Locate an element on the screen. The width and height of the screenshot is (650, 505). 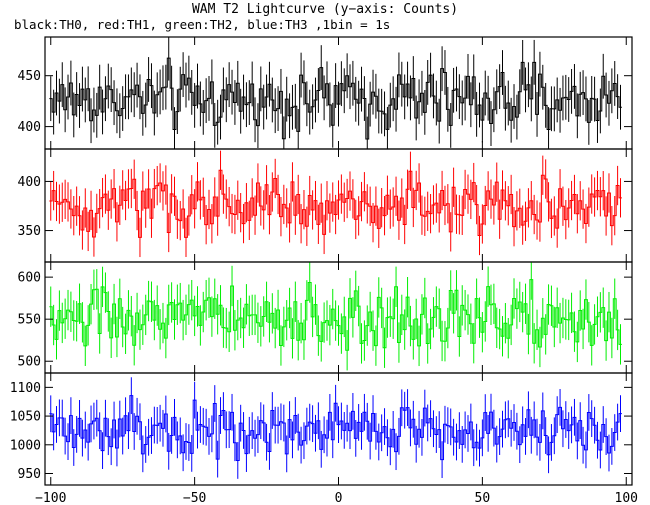
y-tick-label: 450 is located at coordinates (29, 76).